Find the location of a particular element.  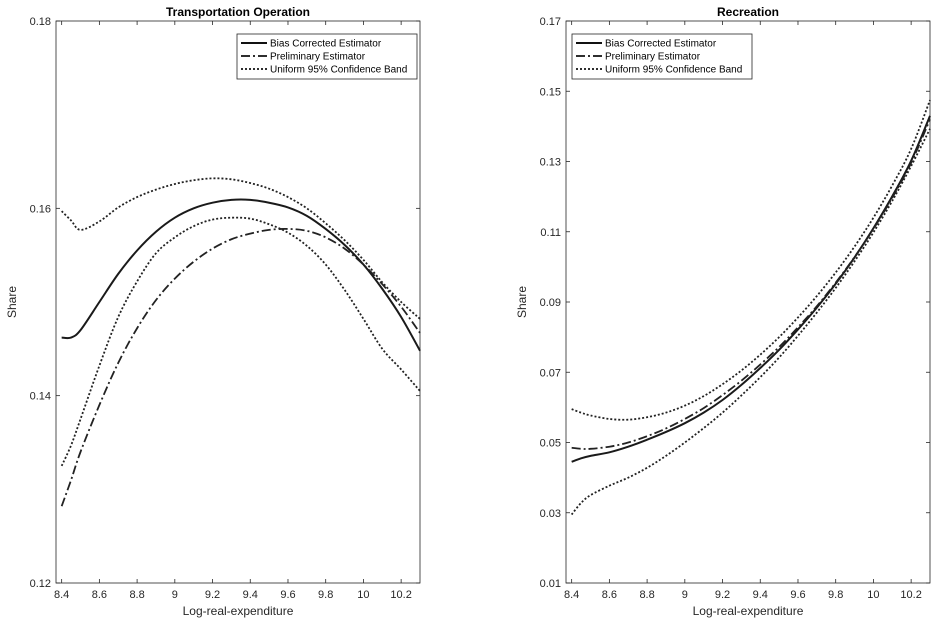

y-tick-label: 0.01 is located at coordinates (550, 584).